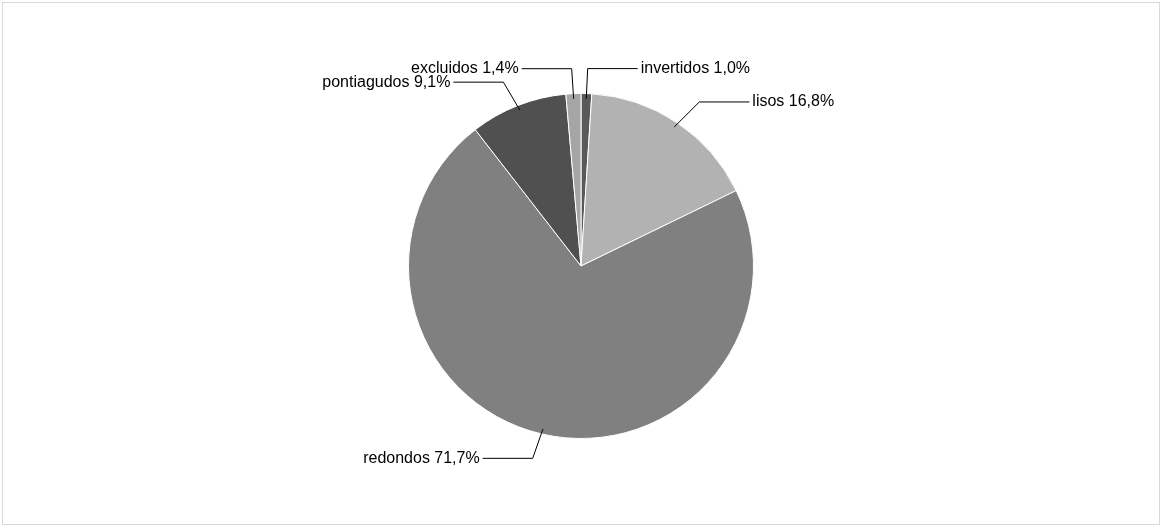 This screenshot has width=1162, height=527. What do you see at coordinates (793, 101) in the screenshot?
I see `slice-label: lisos 16,8%` at bounding box center [793, 101].